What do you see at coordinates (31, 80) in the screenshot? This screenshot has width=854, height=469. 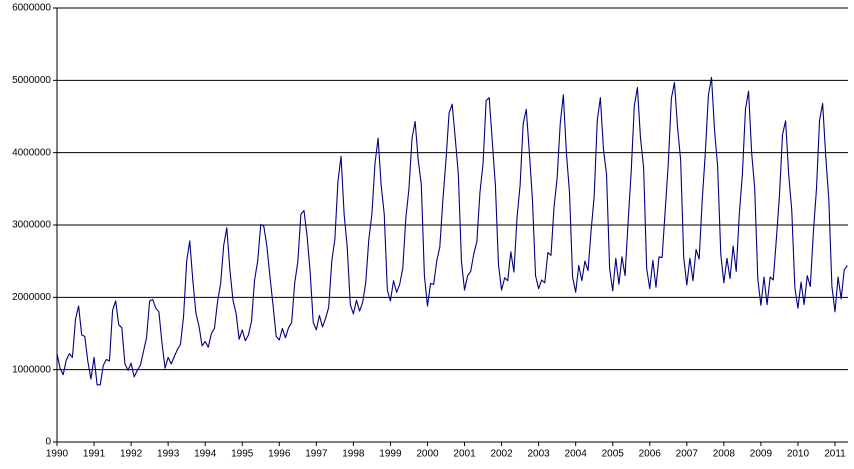 I see `y-tick-label: 5000000` at bounding box center [31, 80].